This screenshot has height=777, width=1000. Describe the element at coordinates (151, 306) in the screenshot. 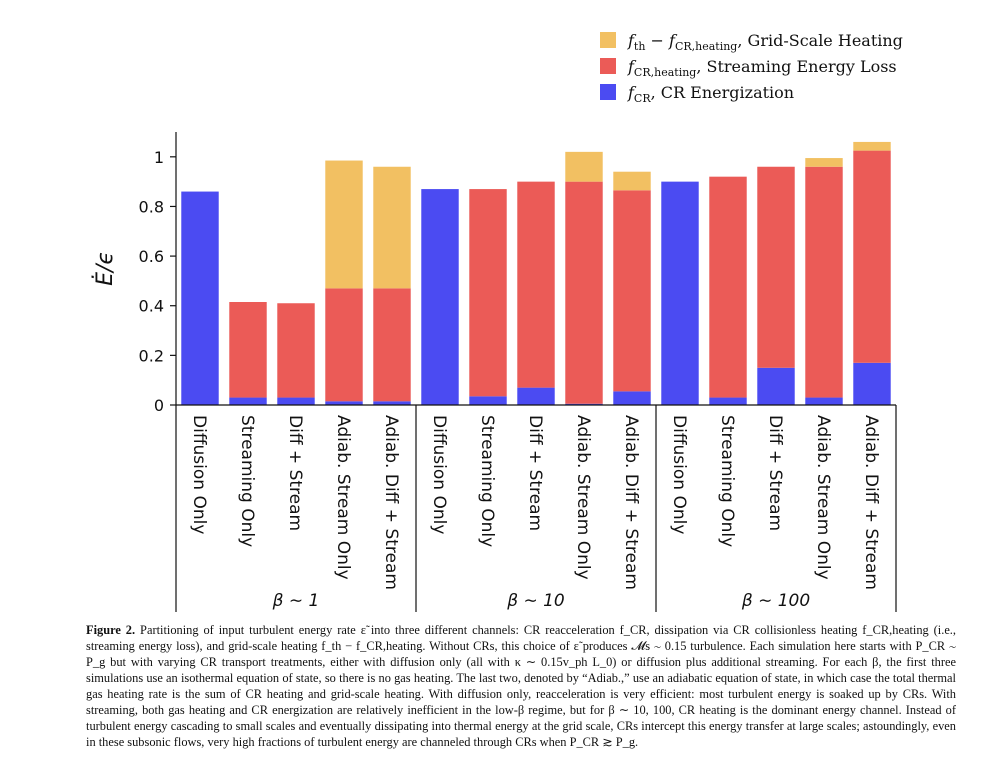

I see `y-tick-label: 0.4` at that location.